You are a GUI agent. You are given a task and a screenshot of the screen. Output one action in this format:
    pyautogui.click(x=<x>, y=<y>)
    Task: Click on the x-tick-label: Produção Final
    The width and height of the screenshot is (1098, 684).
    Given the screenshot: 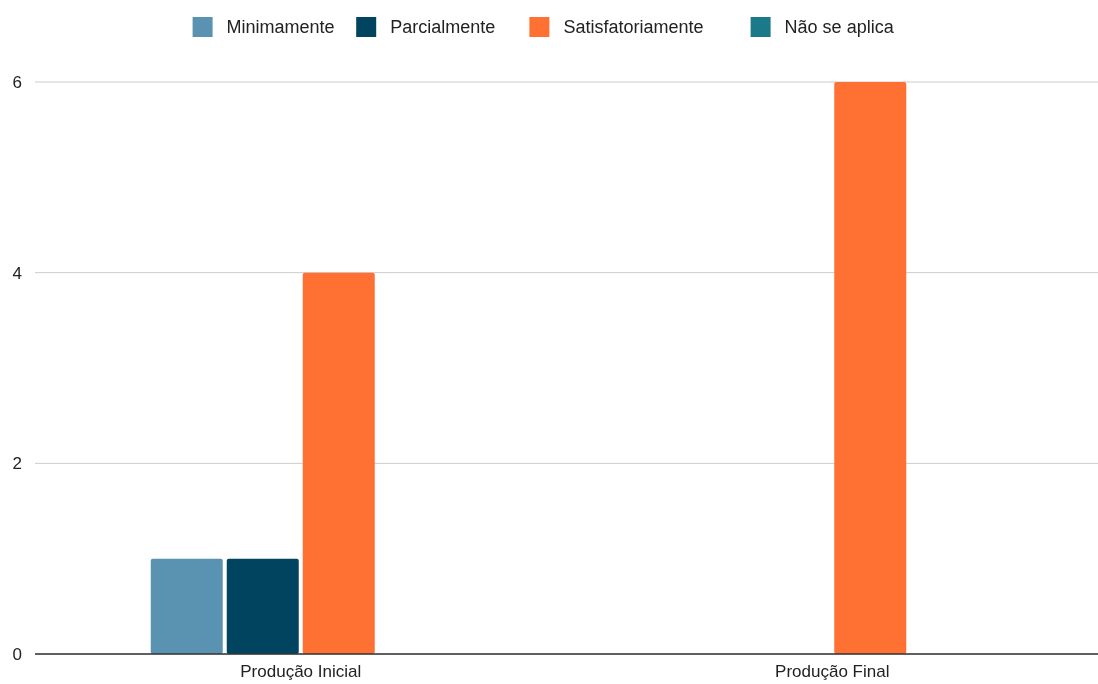 What is the action you would take?
    pyautogui.click(x=832, y=671)
    